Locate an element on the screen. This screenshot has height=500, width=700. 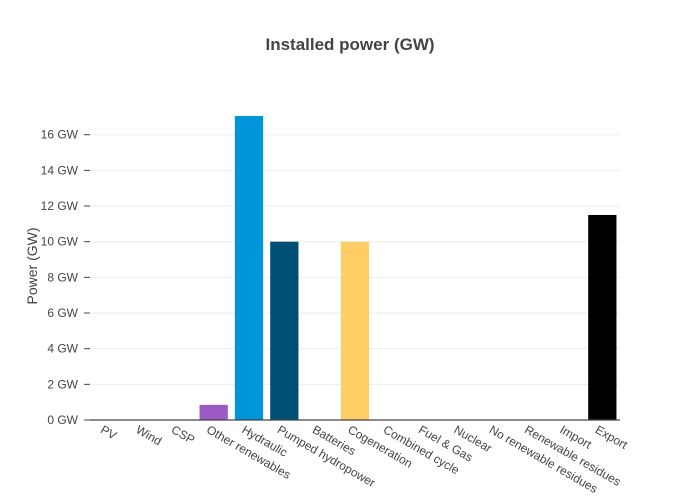
chart-title: Installed power (GW) is located at coordinates (349, 44).